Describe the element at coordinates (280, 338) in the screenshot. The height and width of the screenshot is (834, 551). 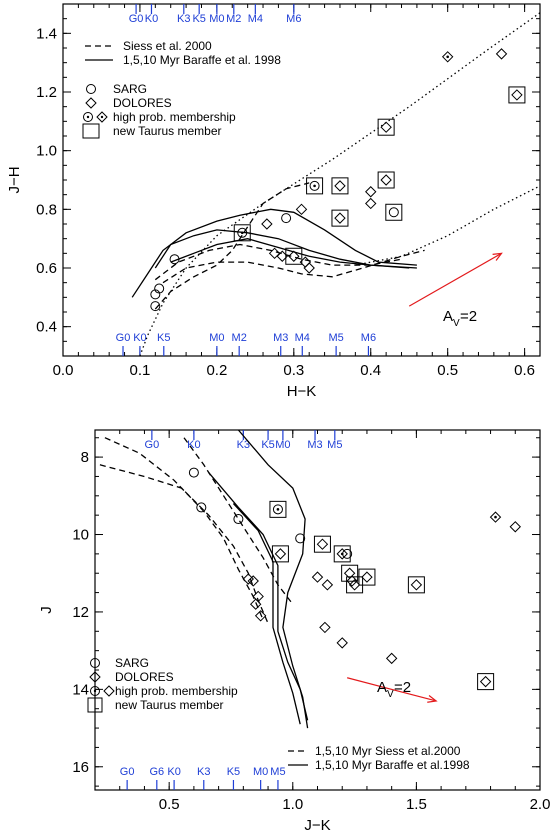
I see `spt-bottom-label: M3` at that location.